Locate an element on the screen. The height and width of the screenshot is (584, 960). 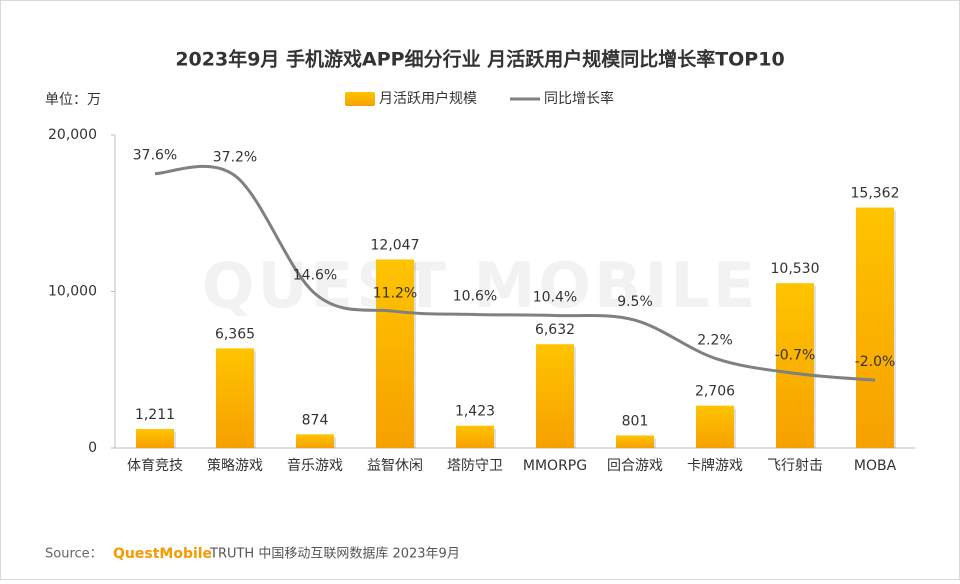
line-value-label: 10.4% is located at coordinates (555, 297).